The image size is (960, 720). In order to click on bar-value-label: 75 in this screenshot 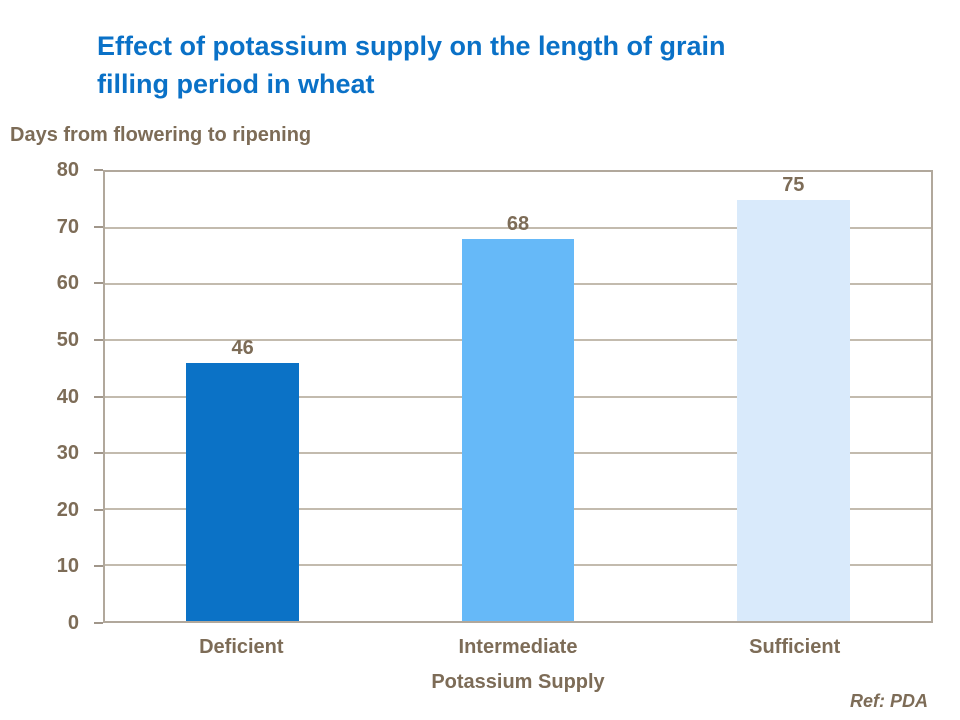, I will do `click(793, 185)`.